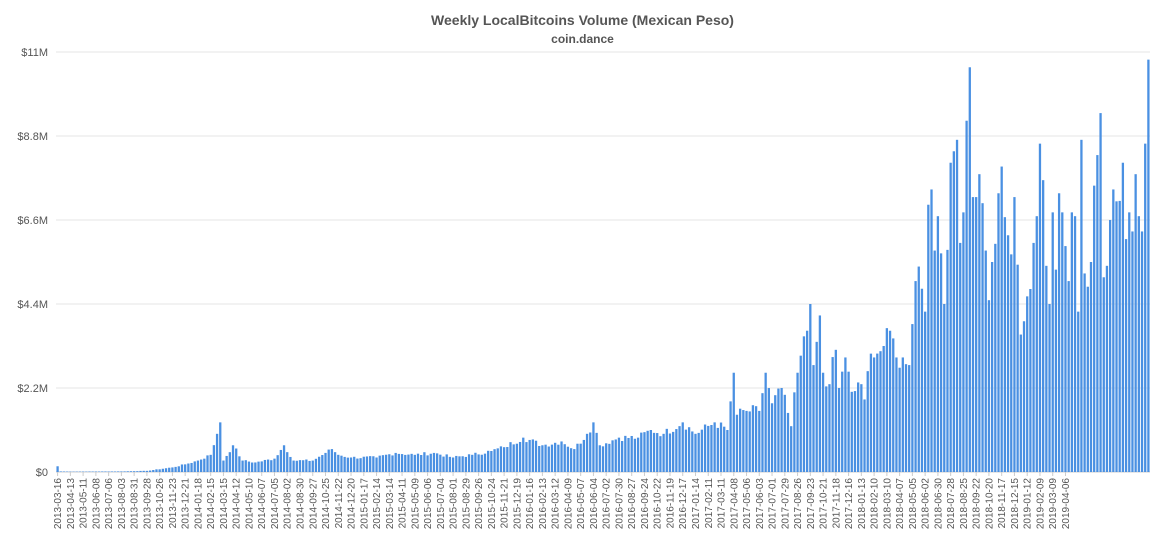 This screenshot has width=1165, height=550. What do you see at coordinates (1040, 504) in the screenshot?
I see `x-tick-label: 2019-02-09` at bounding box center [1040, 504].